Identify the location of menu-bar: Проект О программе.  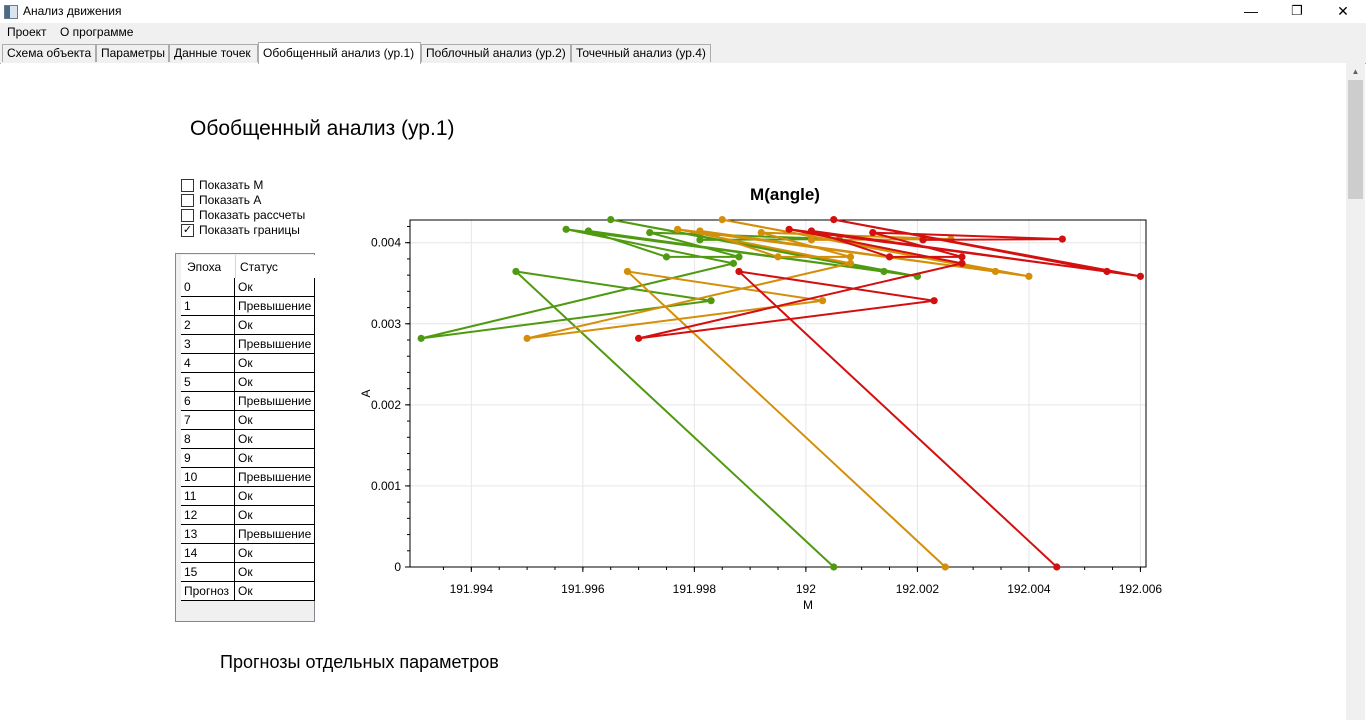
(683, 32).